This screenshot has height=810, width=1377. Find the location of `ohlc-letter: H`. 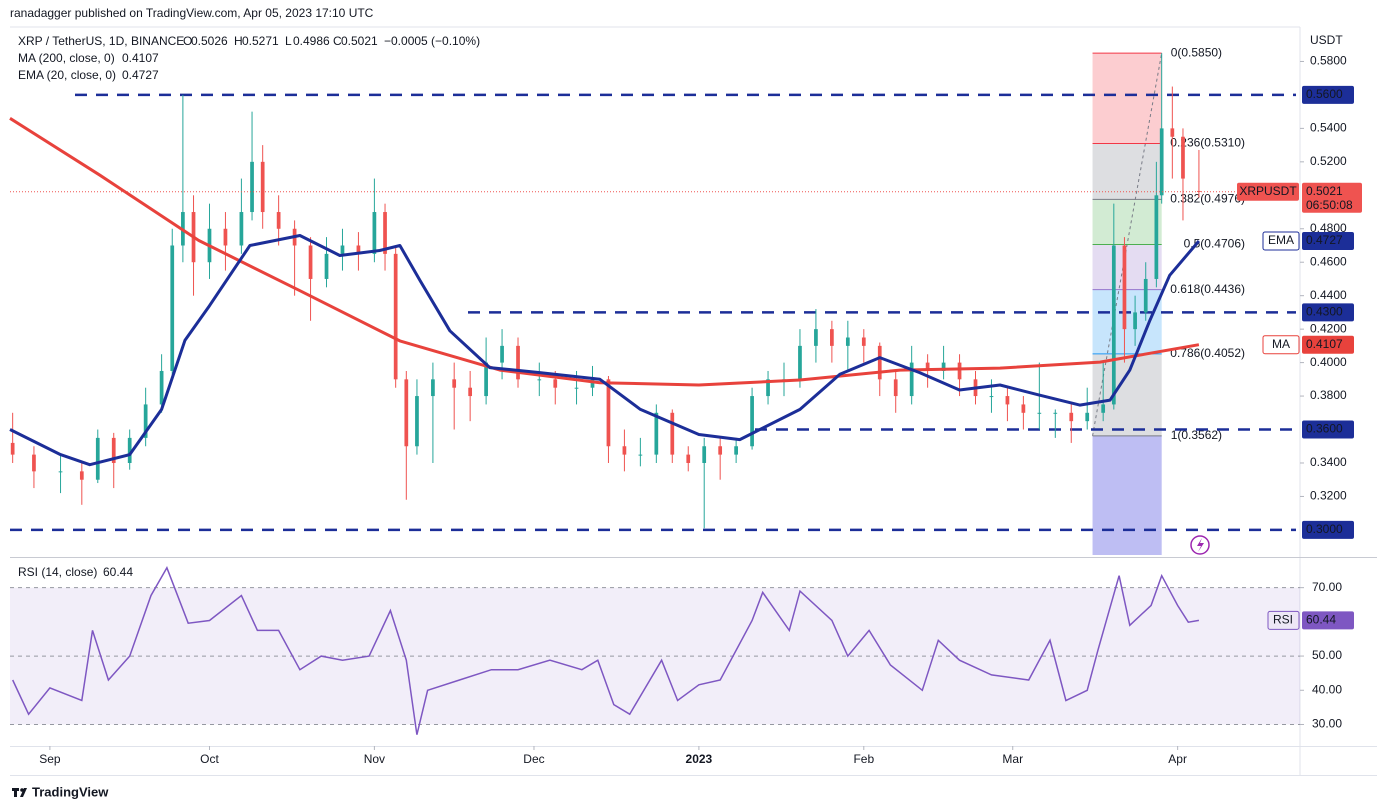

ohlc-letter: H is located at coordinates (238, 41).